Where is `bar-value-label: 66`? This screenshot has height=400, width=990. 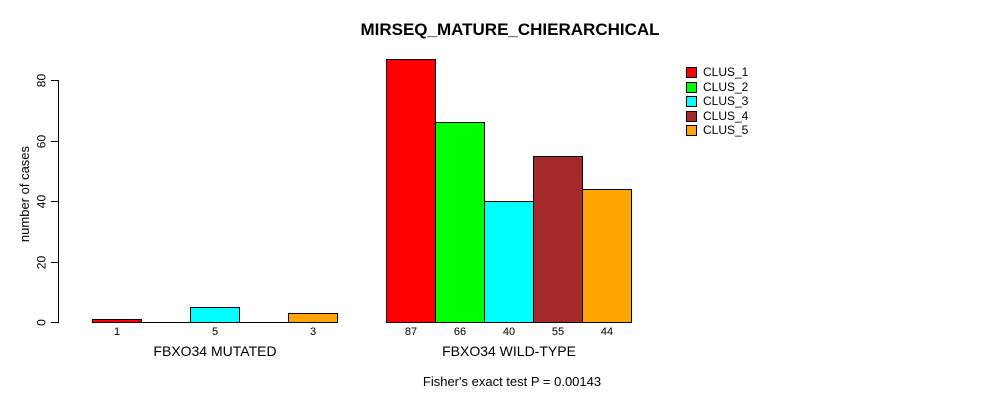
bar-value-label: 66 is located at coordinates (460, 332).